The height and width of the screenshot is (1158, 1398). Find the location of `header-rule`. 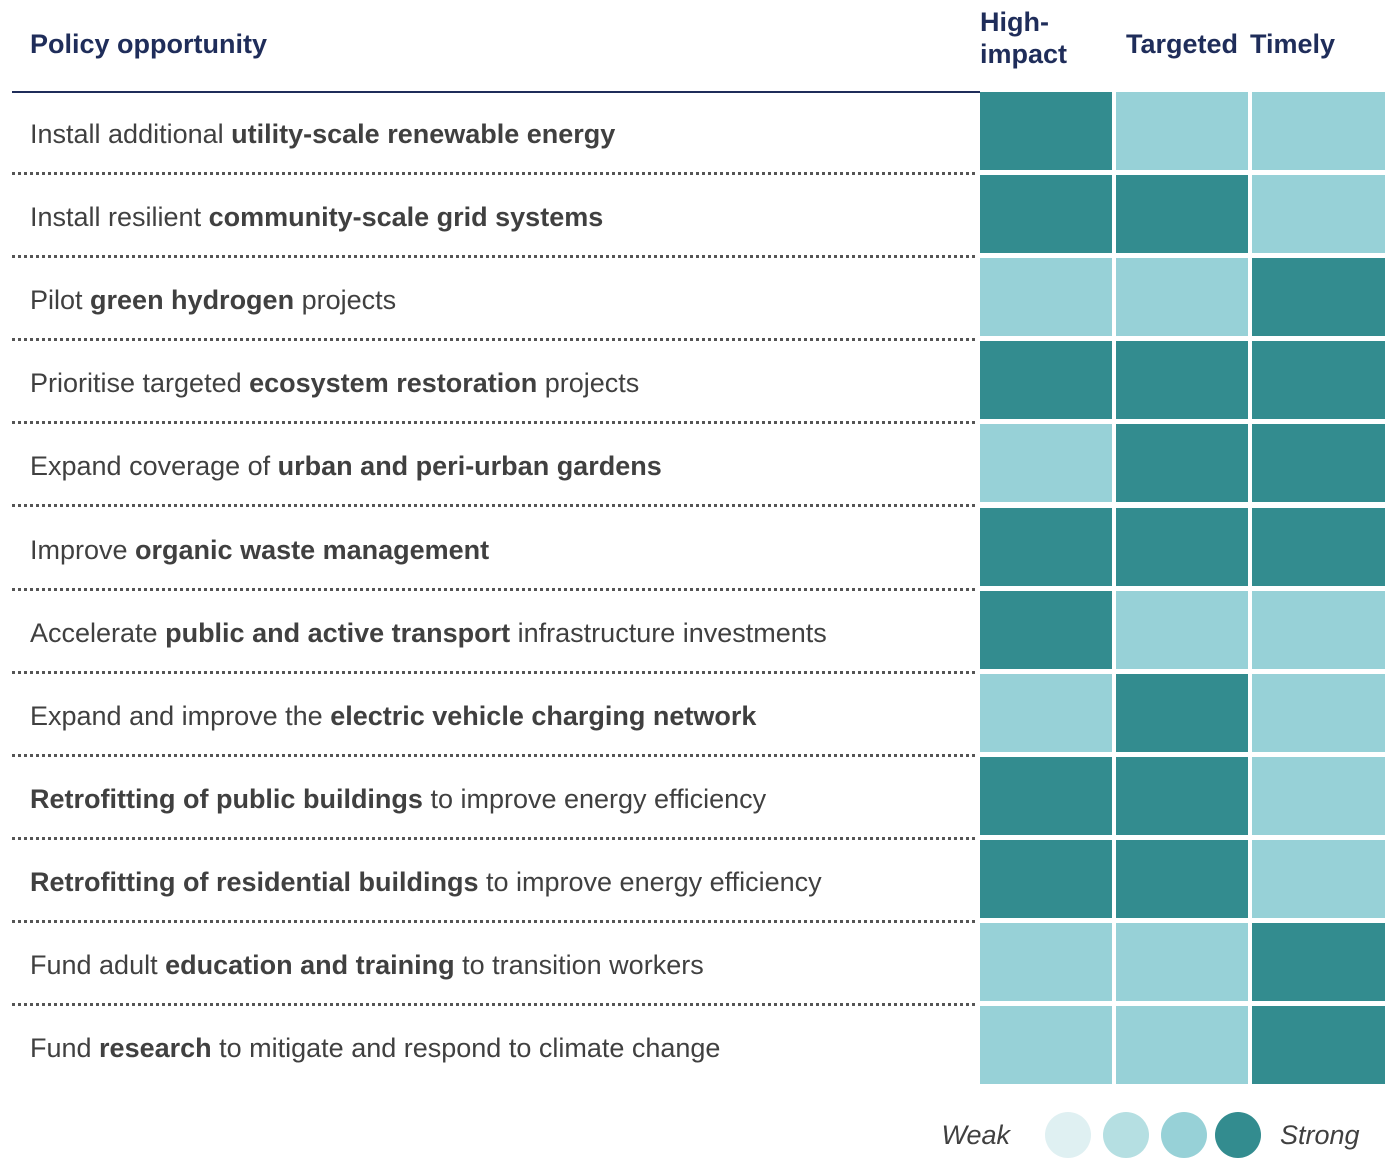

header-rule is located at coordinates (496, 92).